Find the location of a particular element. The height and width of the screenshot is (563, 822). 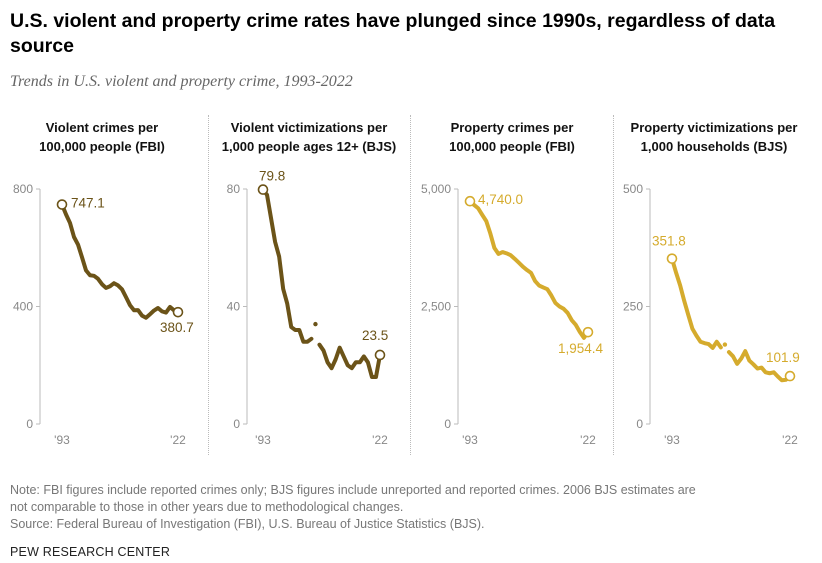

brand-label: PEW RESEARCH CENTER is located at coordinates (90, 552).